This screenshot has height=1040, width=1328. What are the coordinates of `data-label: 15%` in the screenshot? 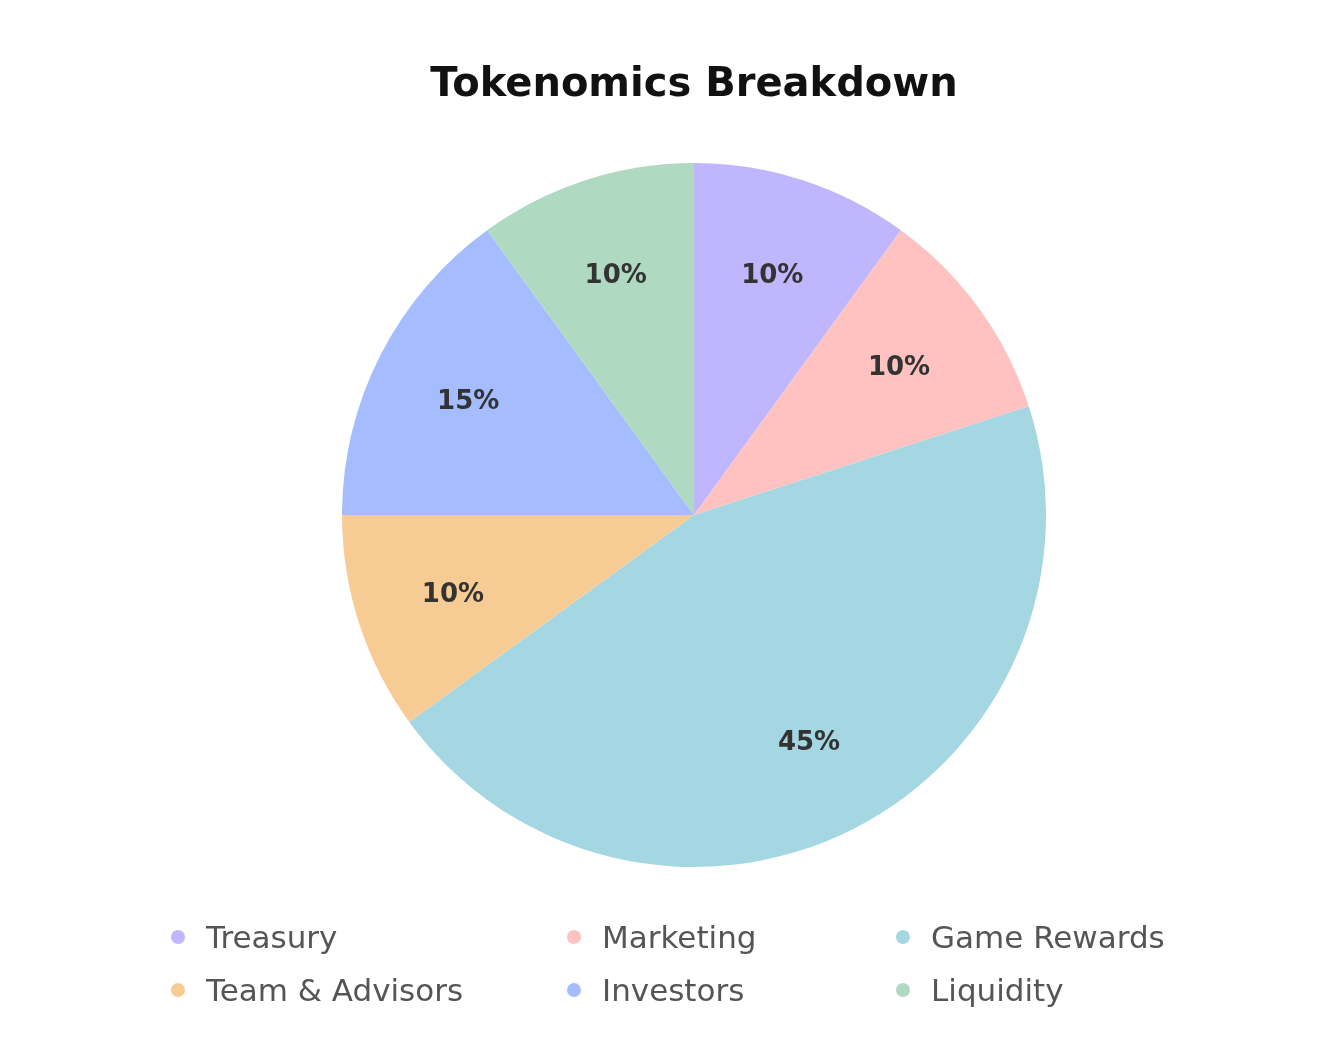 It's located at (468, 399).